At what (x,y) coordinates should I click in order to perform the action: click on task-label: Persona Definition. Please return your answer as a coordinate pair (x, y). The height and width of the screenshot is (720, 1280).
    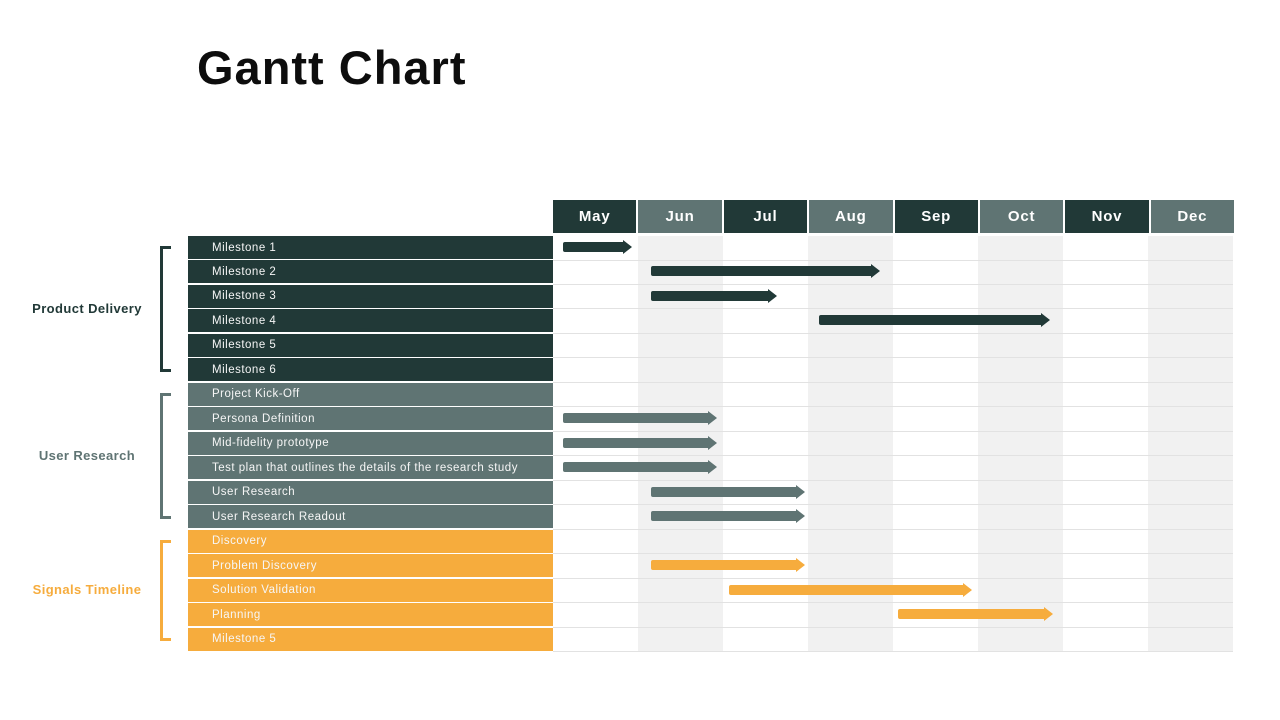
    Looking at the image, I should click on (370, 419).